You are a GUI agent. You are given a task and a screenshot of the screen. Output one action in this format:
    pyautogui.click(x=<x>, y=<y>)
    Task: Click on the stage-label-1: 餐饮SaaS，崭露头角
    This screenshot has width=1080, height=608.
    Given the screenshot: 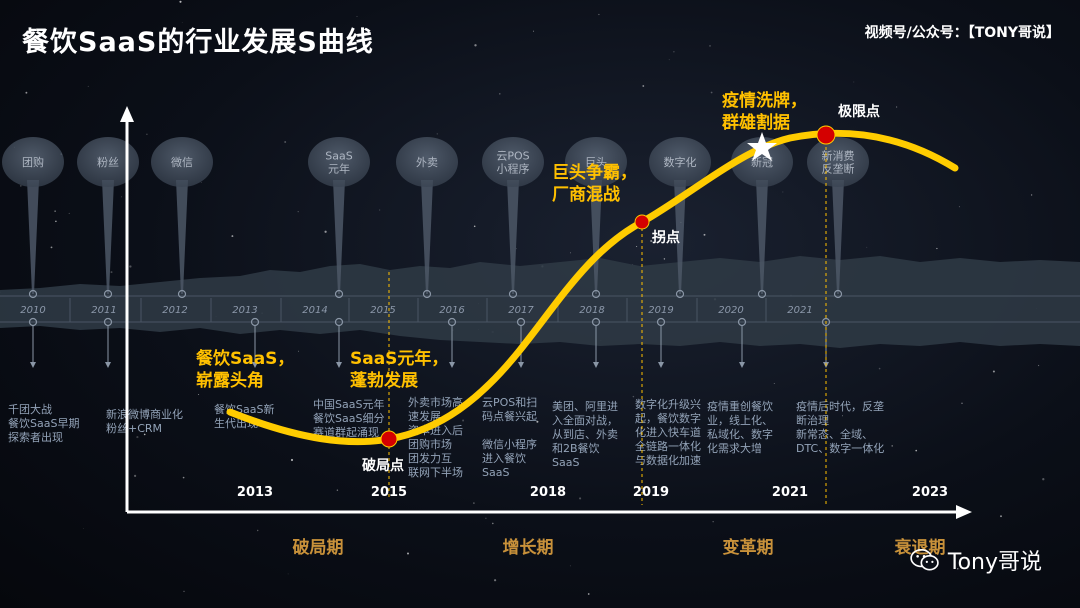 What is the action you would take?
    pyautogui.click(x=245, y=369)
    